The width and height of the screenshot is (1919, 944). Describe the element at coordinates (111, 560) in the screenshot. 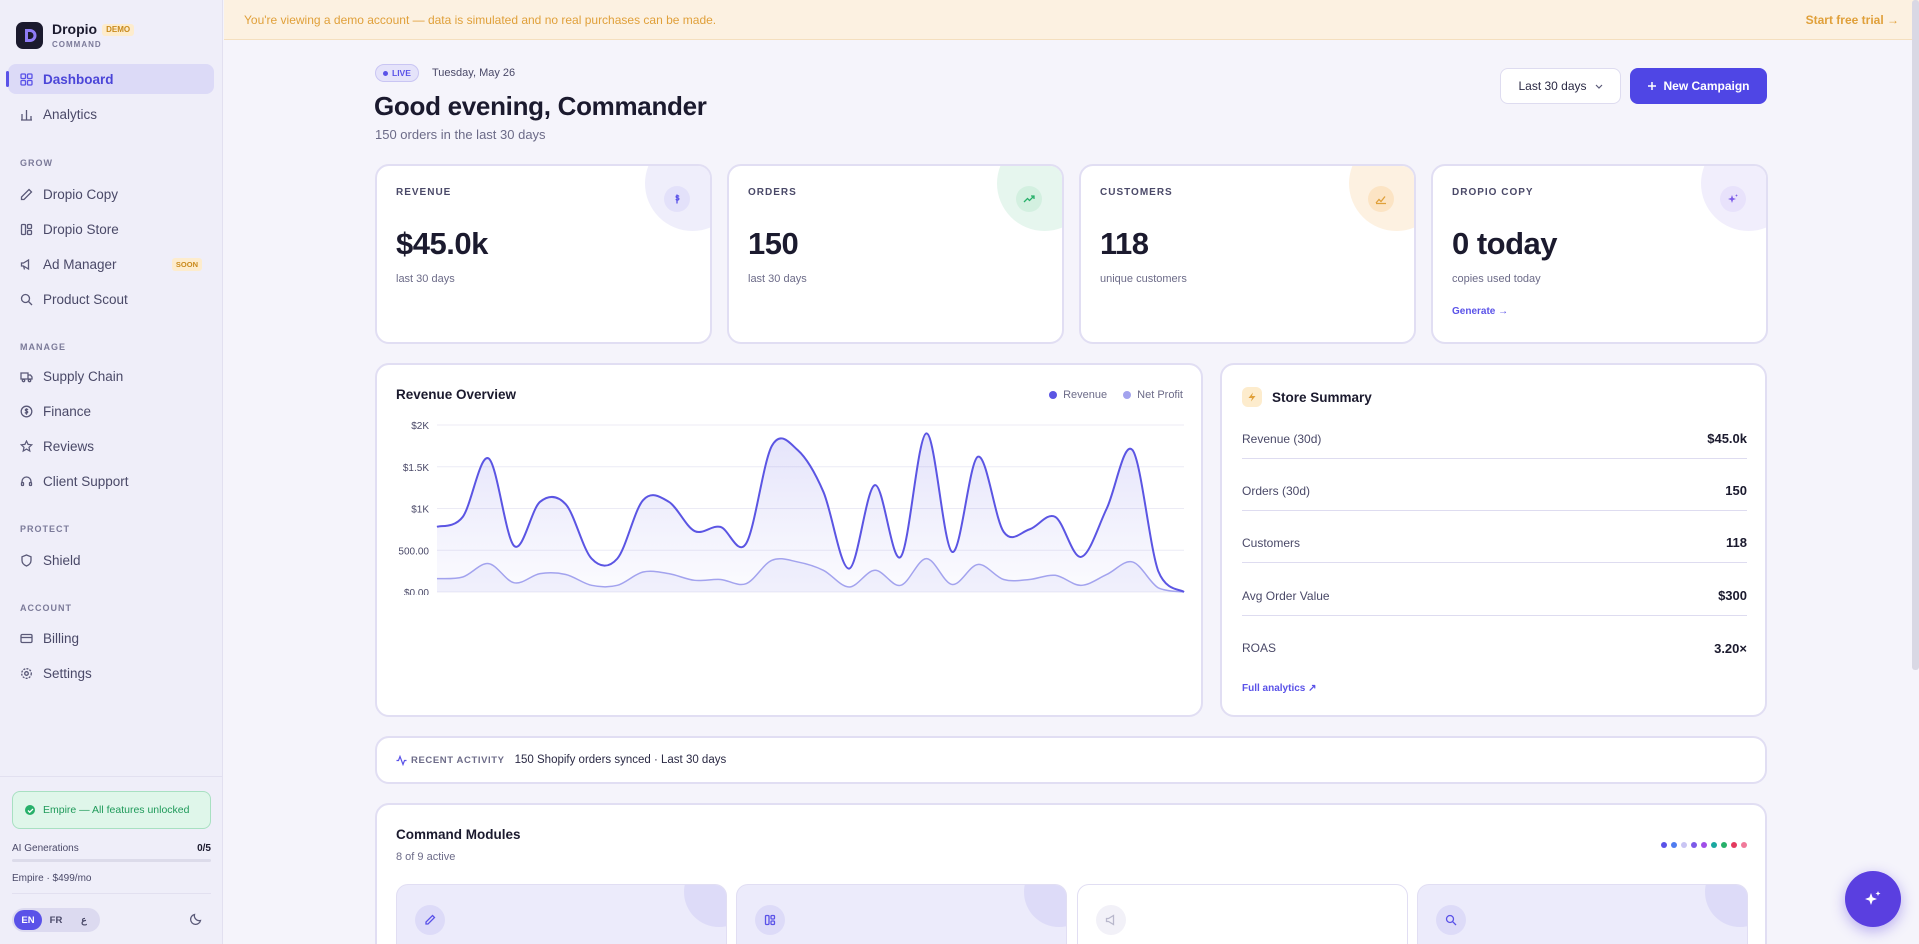

I see `nav-shield: Shield` at that location.